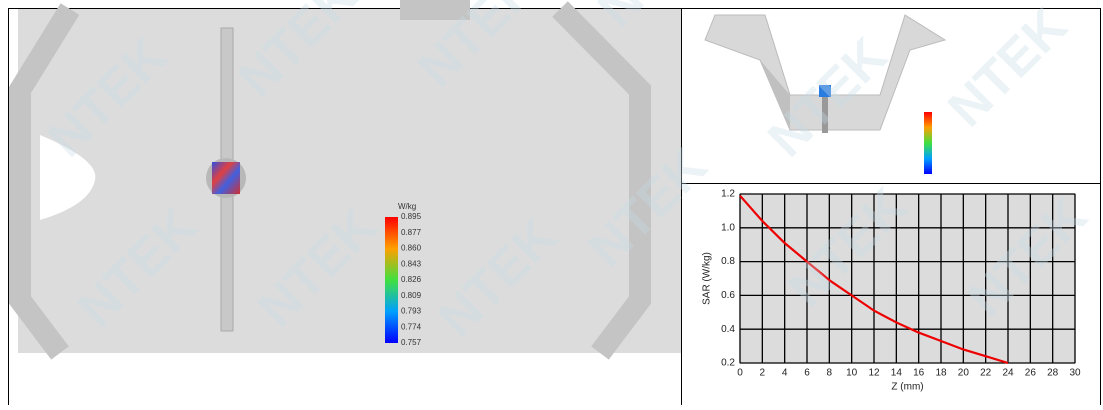  Describe the element at coordinates (411, 263) in the screenshot. I see `scale-label: 0.843` at that location.